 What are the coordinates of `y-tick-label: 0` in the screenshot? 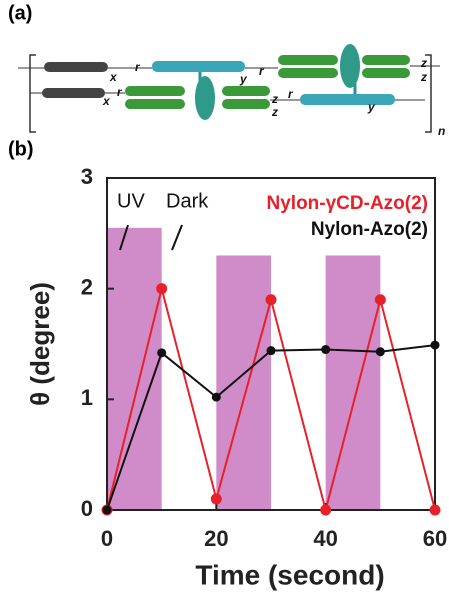 It's located at (87, 508).